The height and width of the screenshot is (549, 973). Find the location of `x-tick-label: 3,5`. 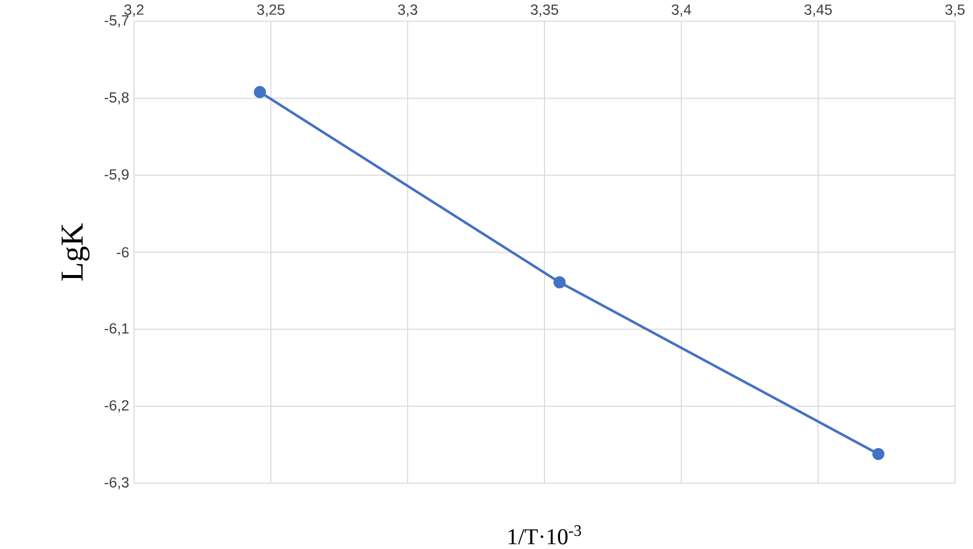

x-tick-label: 3,5 is located at coordinates (955, 10).